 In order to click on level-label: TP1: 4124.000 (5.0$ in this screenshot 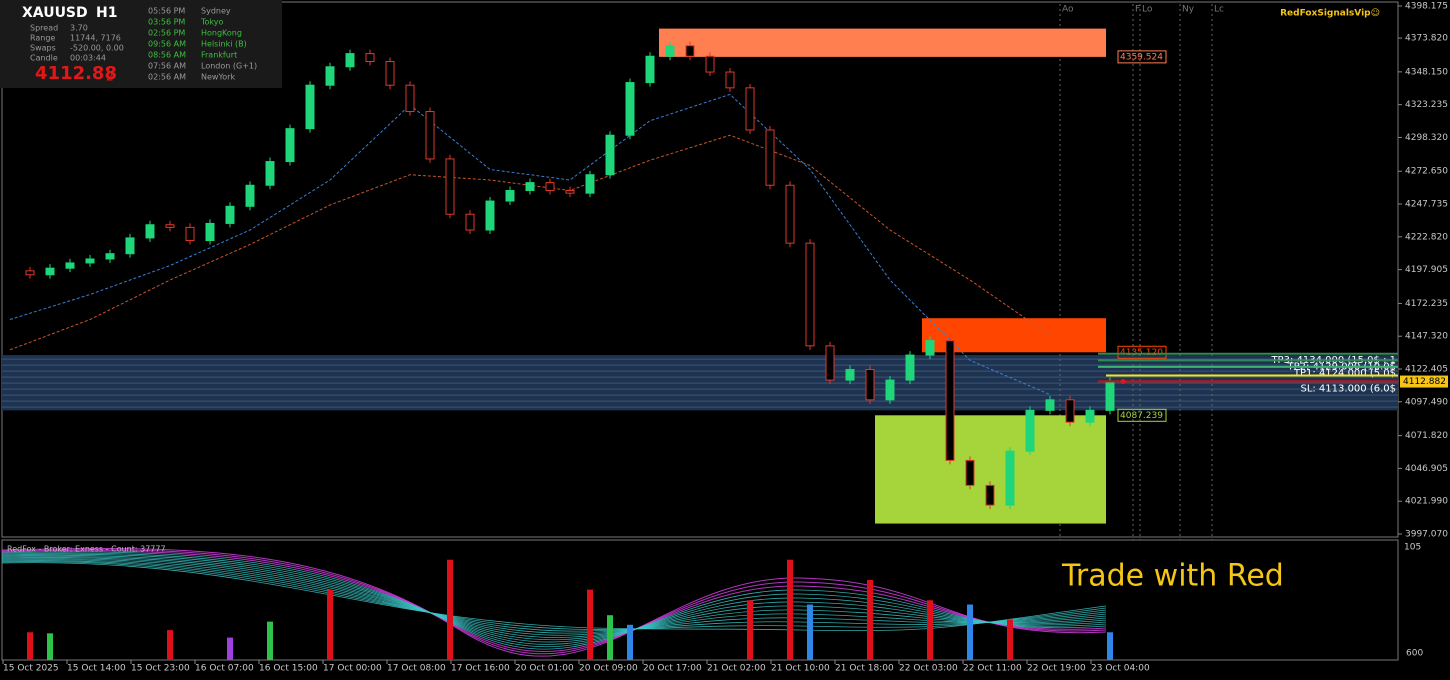, I will do `click(1344, 373)`.